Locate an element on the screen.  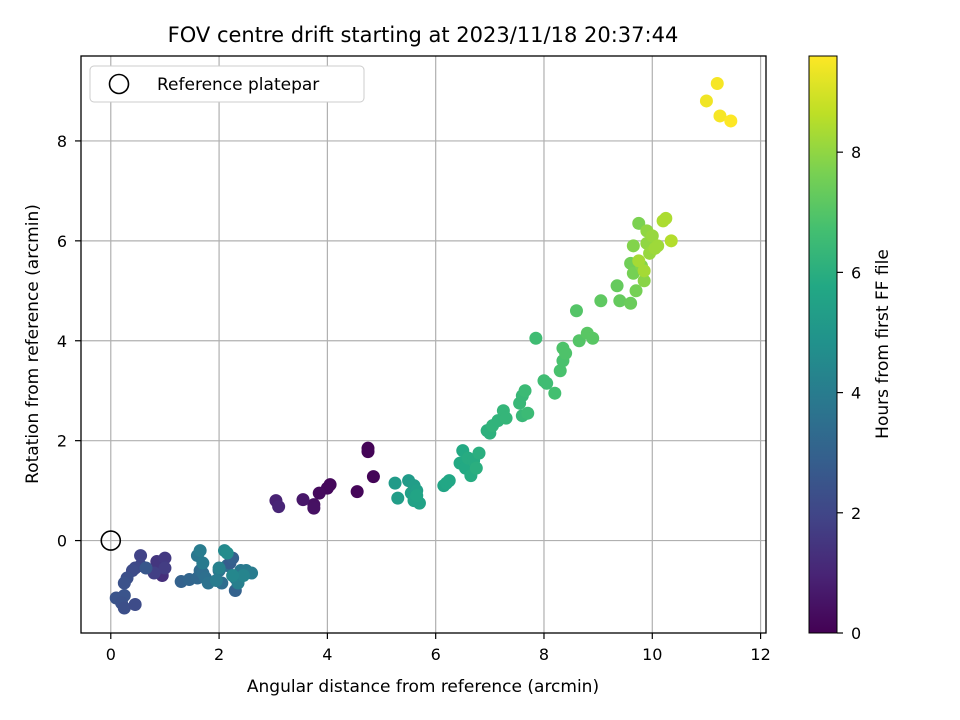
legend-box is located at coordinates (227, 84).